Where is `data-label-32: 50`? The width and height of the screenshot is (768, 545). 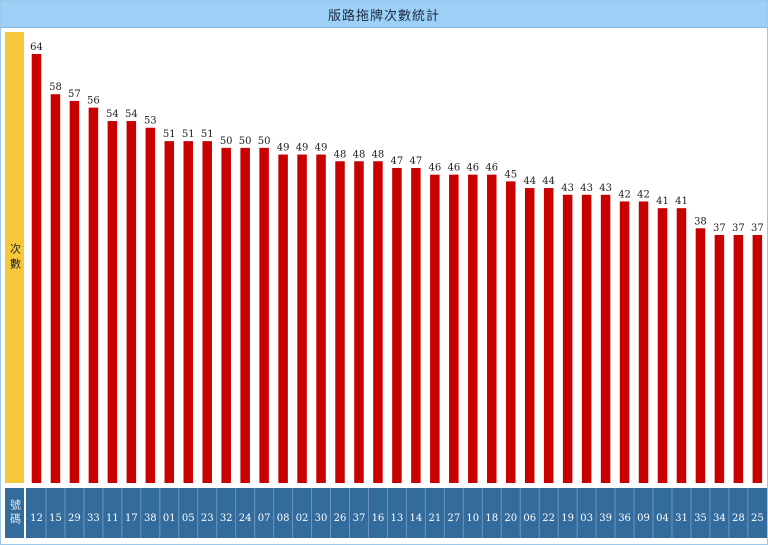
data-label-32: 50 is located at coordinates (226, 141).